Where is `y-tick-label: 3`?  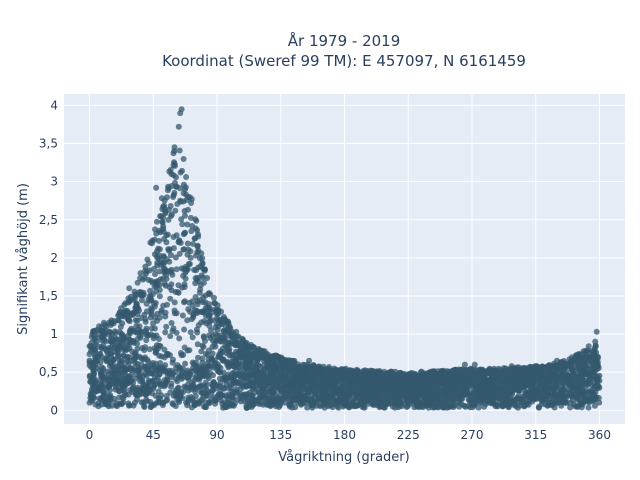 y-tick-label: 3 is located at coordinates (54, 182).